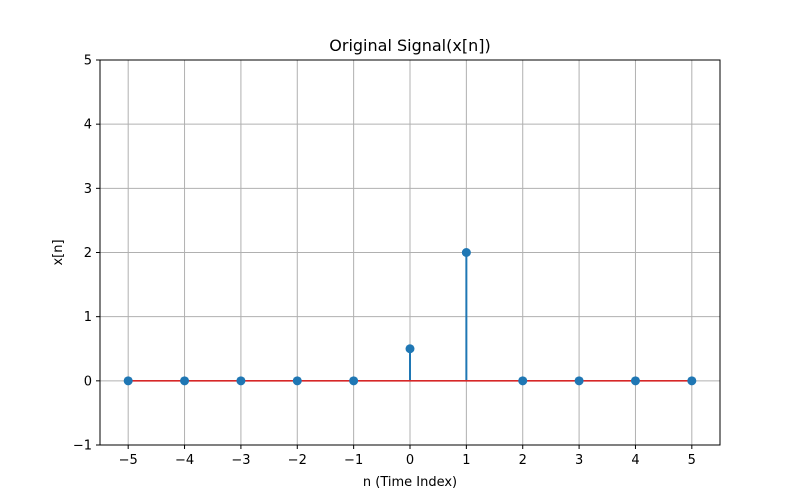  What do you see at coordinates (88, 381) in the screenshot?
I see `y-tick-label: 0` at bounding box center [88, 381].